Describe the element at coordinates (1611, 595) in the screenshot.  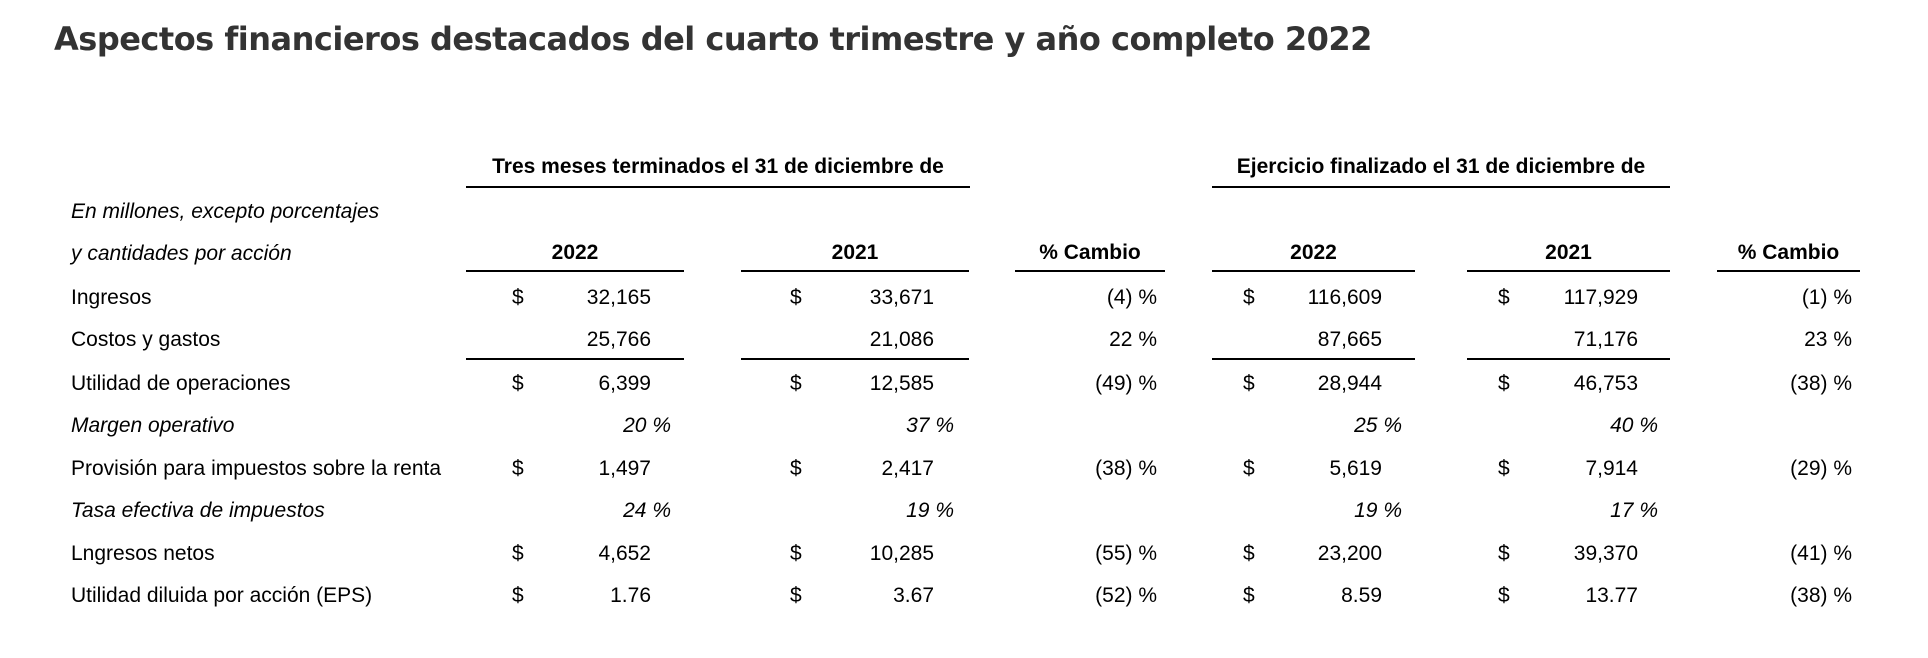
I see `cell-y21: 13.77` at that location.